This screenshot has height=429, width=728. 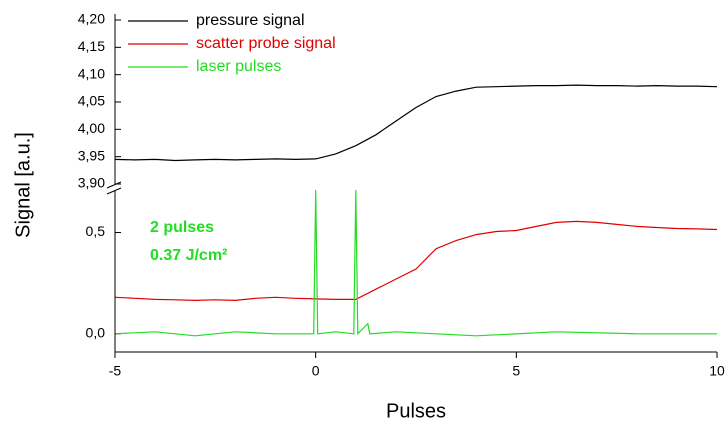 What do you see at coordinates (91, 155) in the screenshot?
I see `y-tick-label: 3,95` at bounding box center [91, 155].